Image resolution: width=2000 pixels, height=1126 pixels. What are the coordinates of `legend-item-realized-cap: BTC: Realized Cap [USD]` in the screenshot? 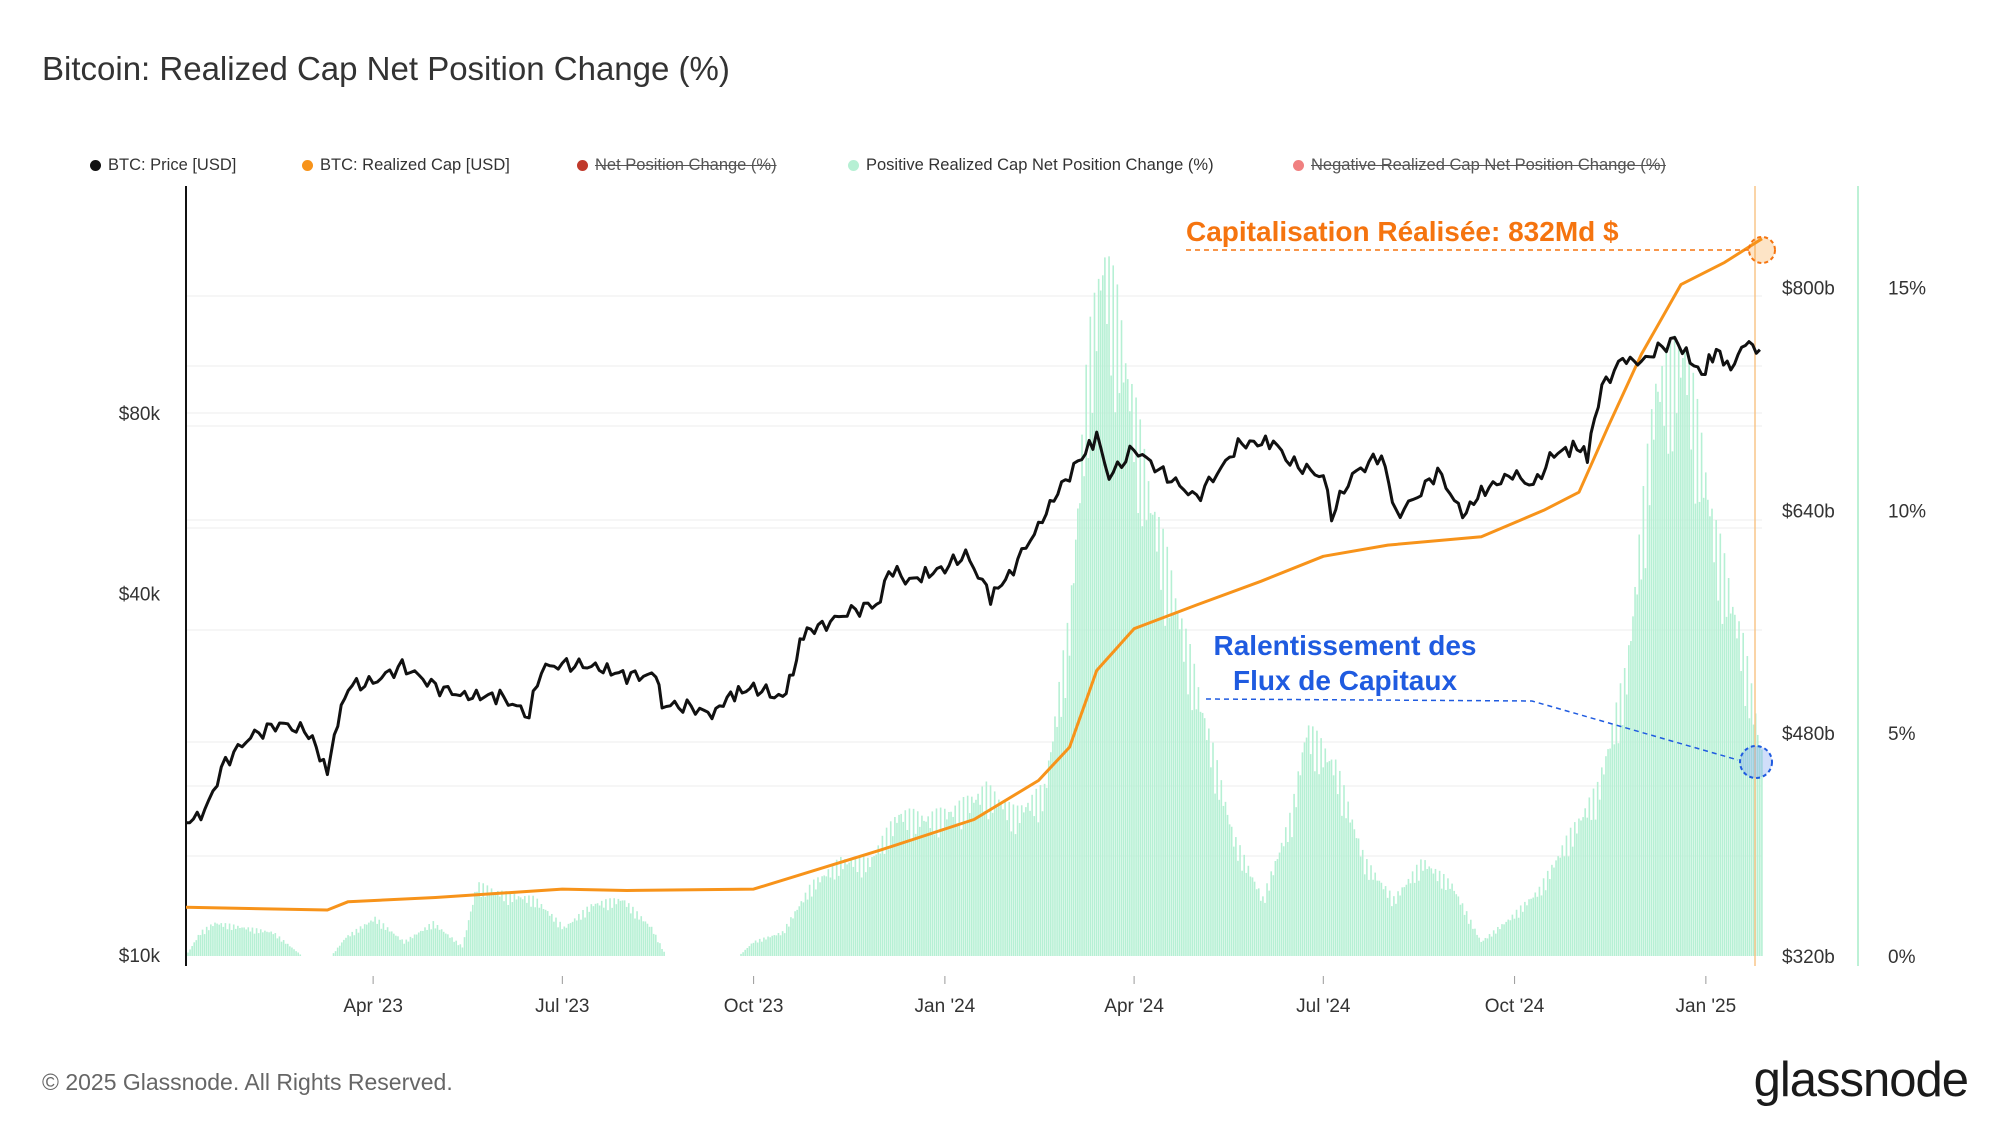 It's located at (406, 165).